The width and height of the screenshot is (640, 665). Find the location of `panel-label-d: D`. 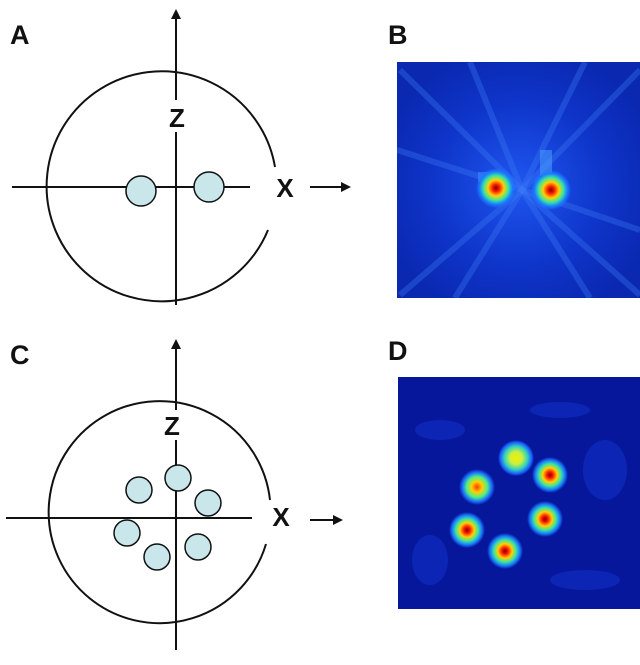

panel-label-d: D is located at coordinates (398, 351).